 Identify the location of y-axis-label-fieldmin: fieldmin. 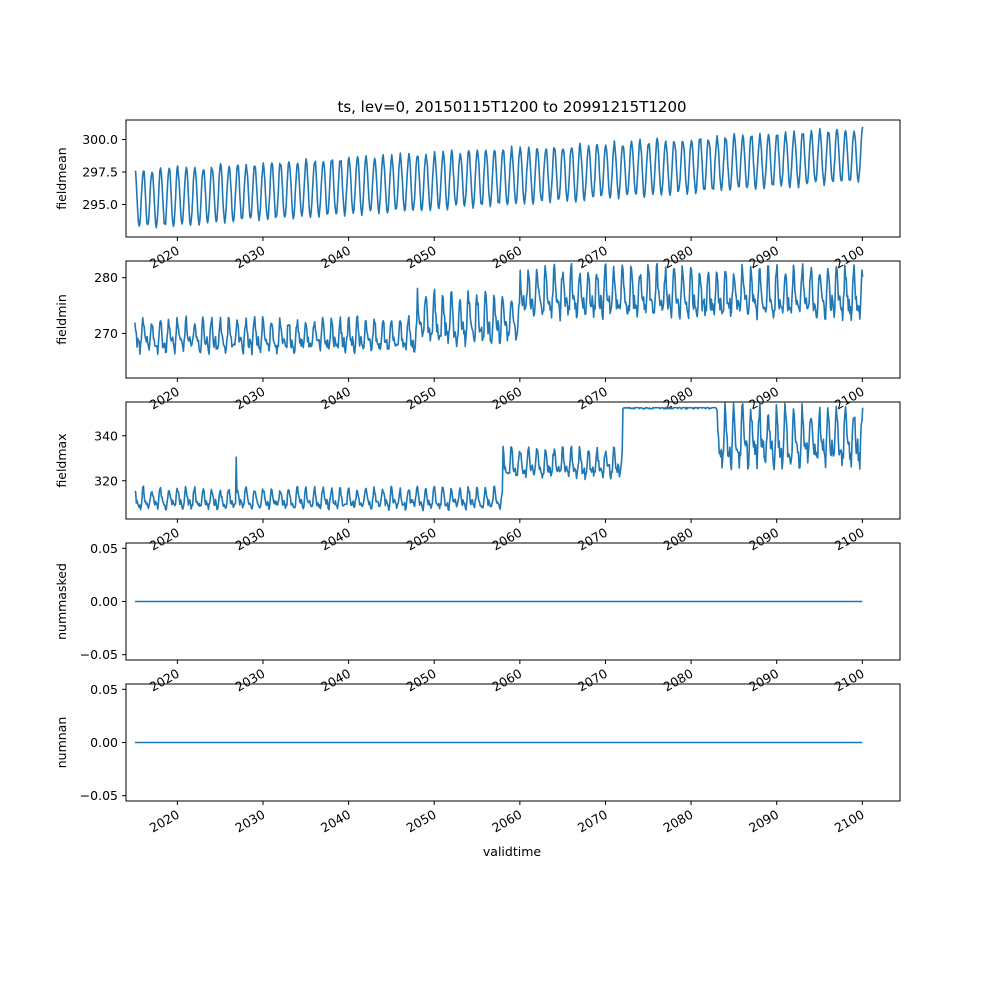
(61, 319).